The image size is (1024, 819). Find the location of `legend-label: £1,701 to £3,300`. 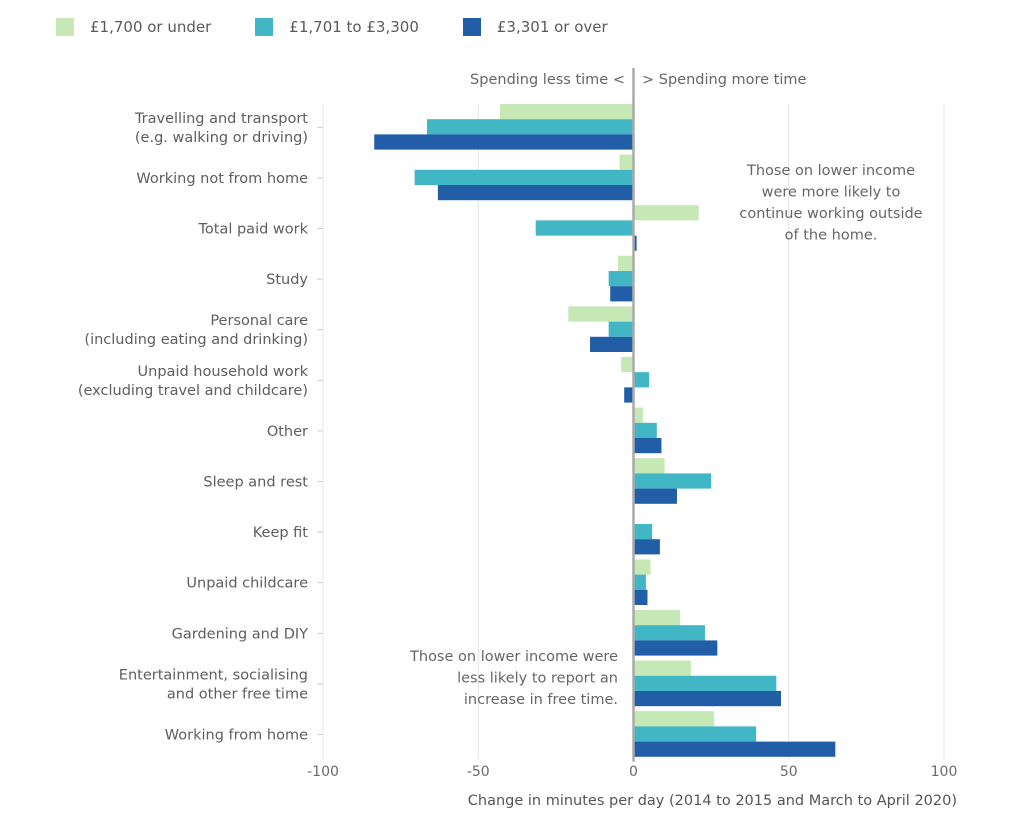

legend-label: £1,701 to £3,300 is located at coordinates (354, 27).